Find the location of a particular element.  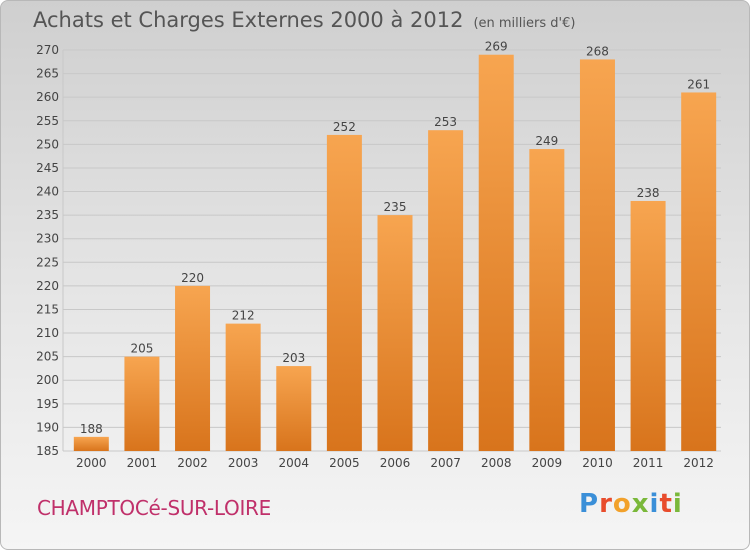

bar-2003 is located at coordinates (243, 387).